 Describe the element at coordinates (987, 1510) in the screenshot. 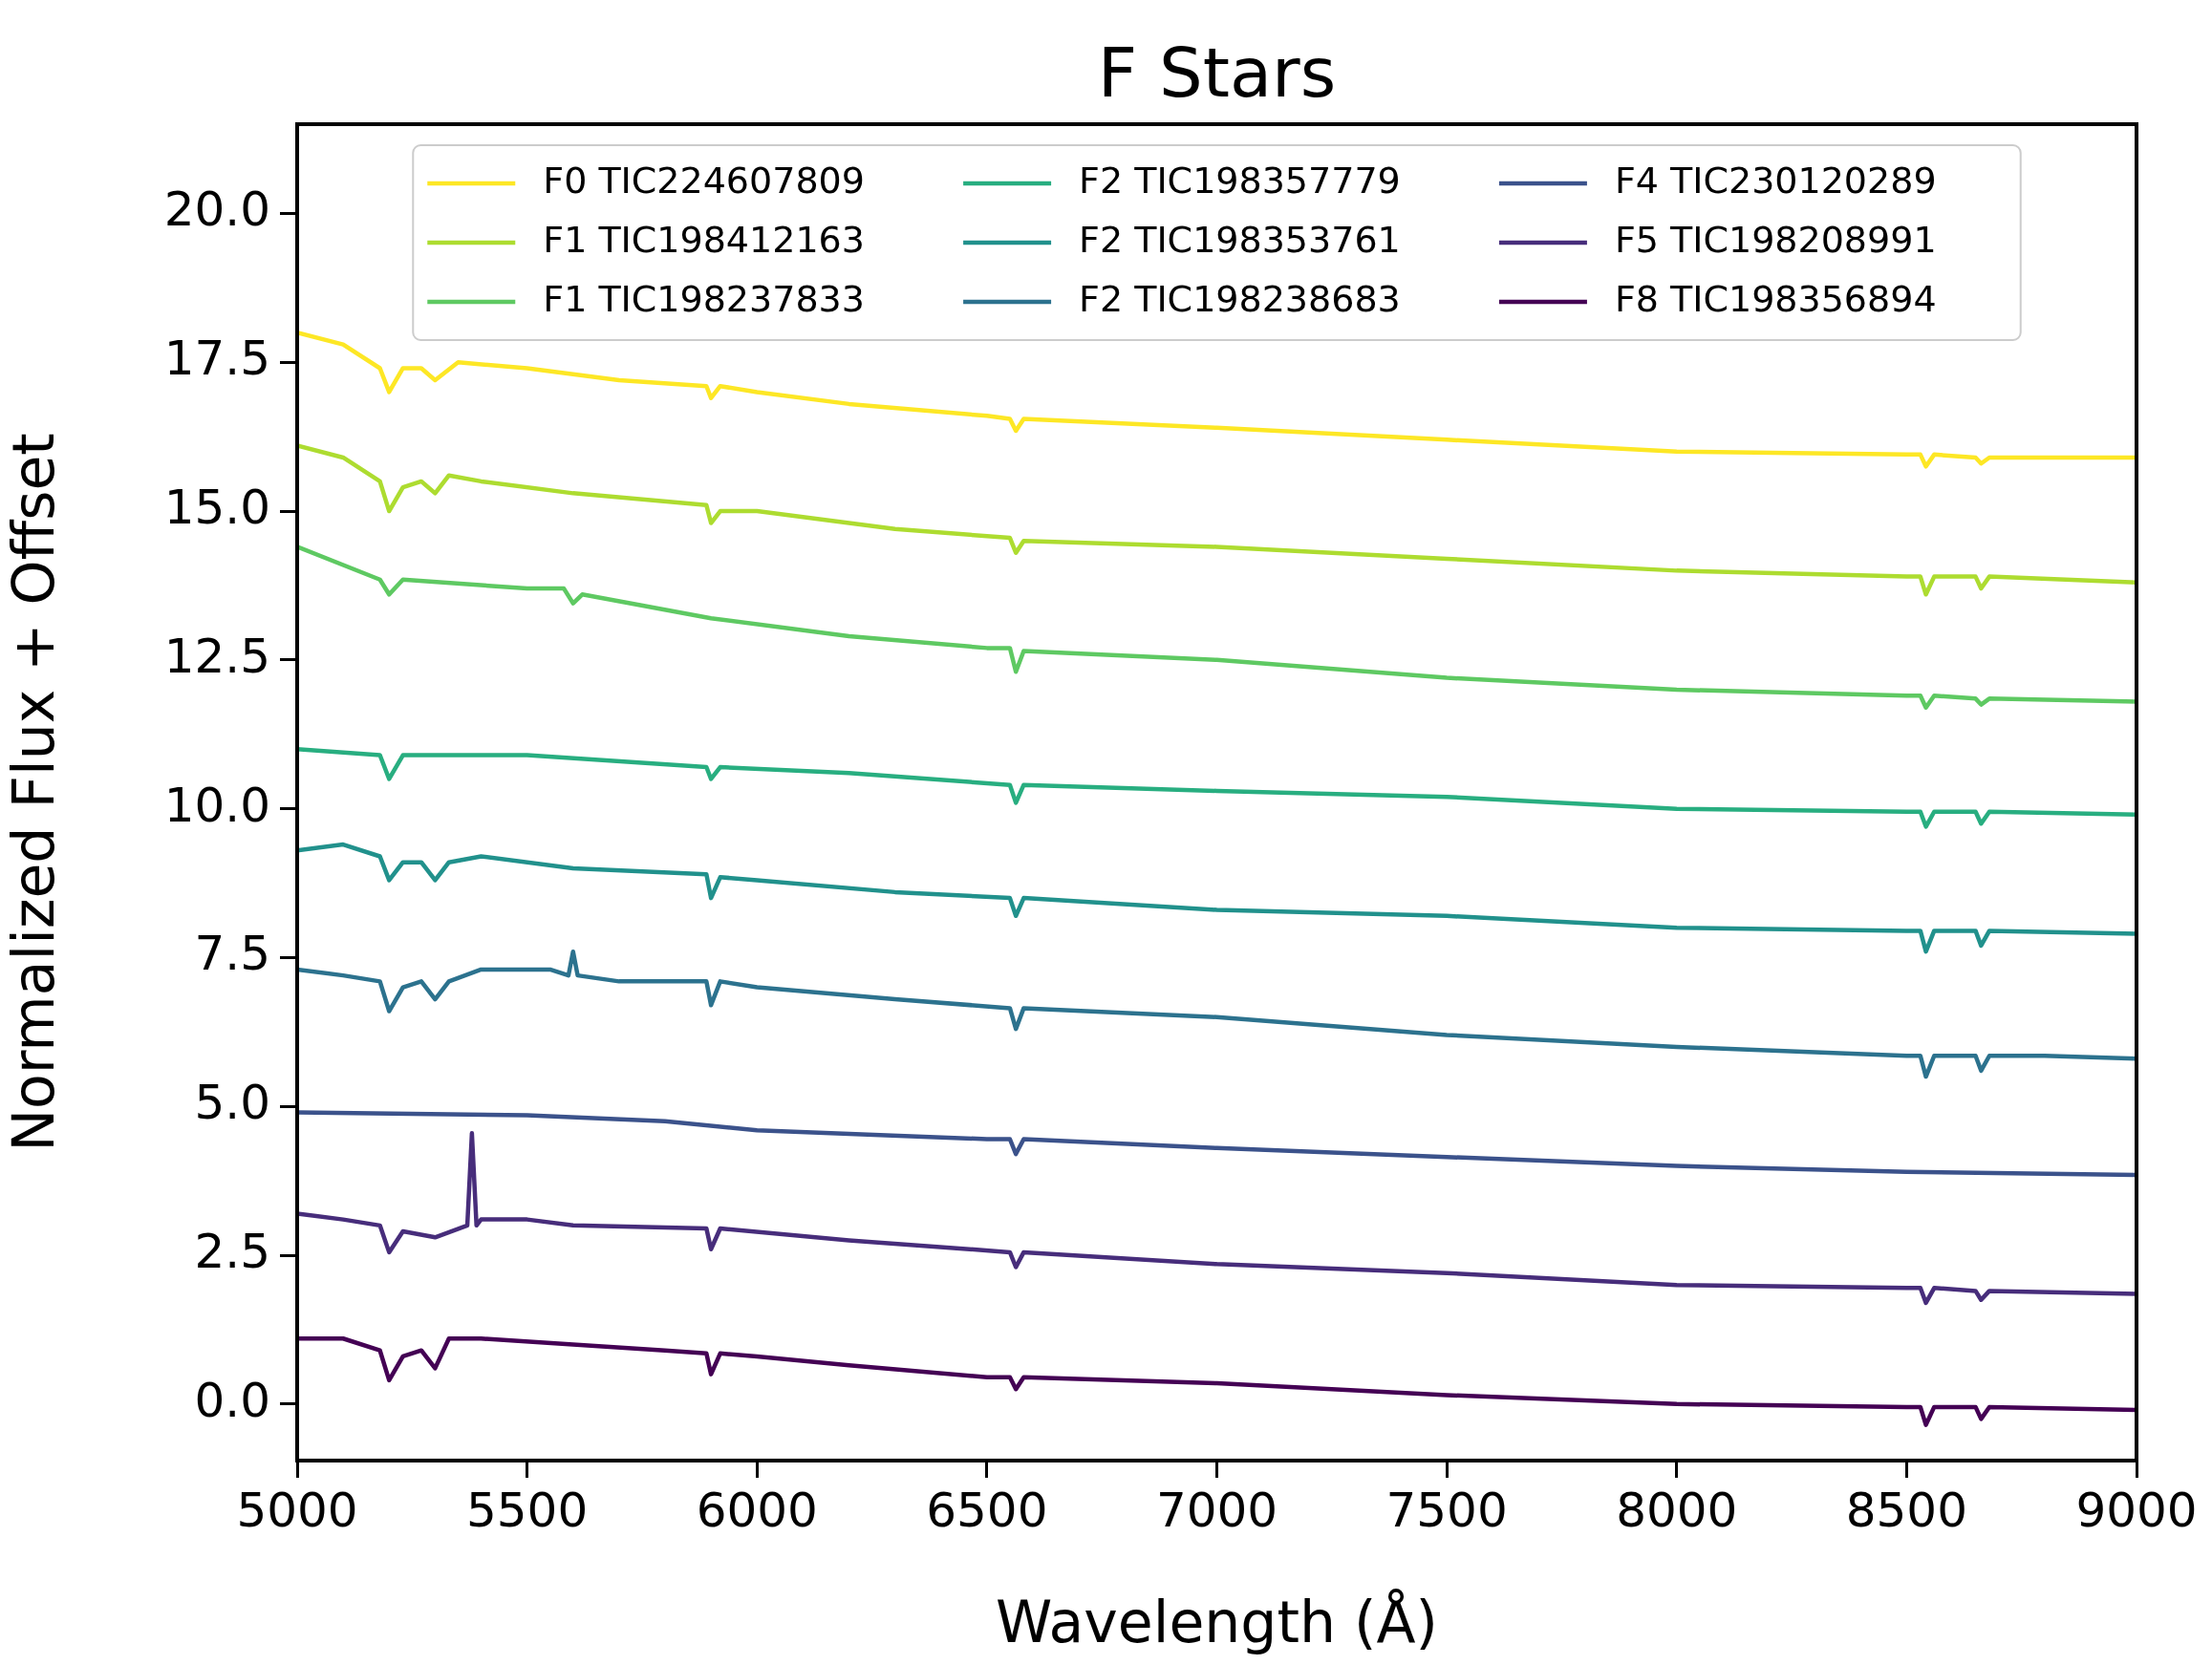

I see `x-tick-label: 6500` at that location.